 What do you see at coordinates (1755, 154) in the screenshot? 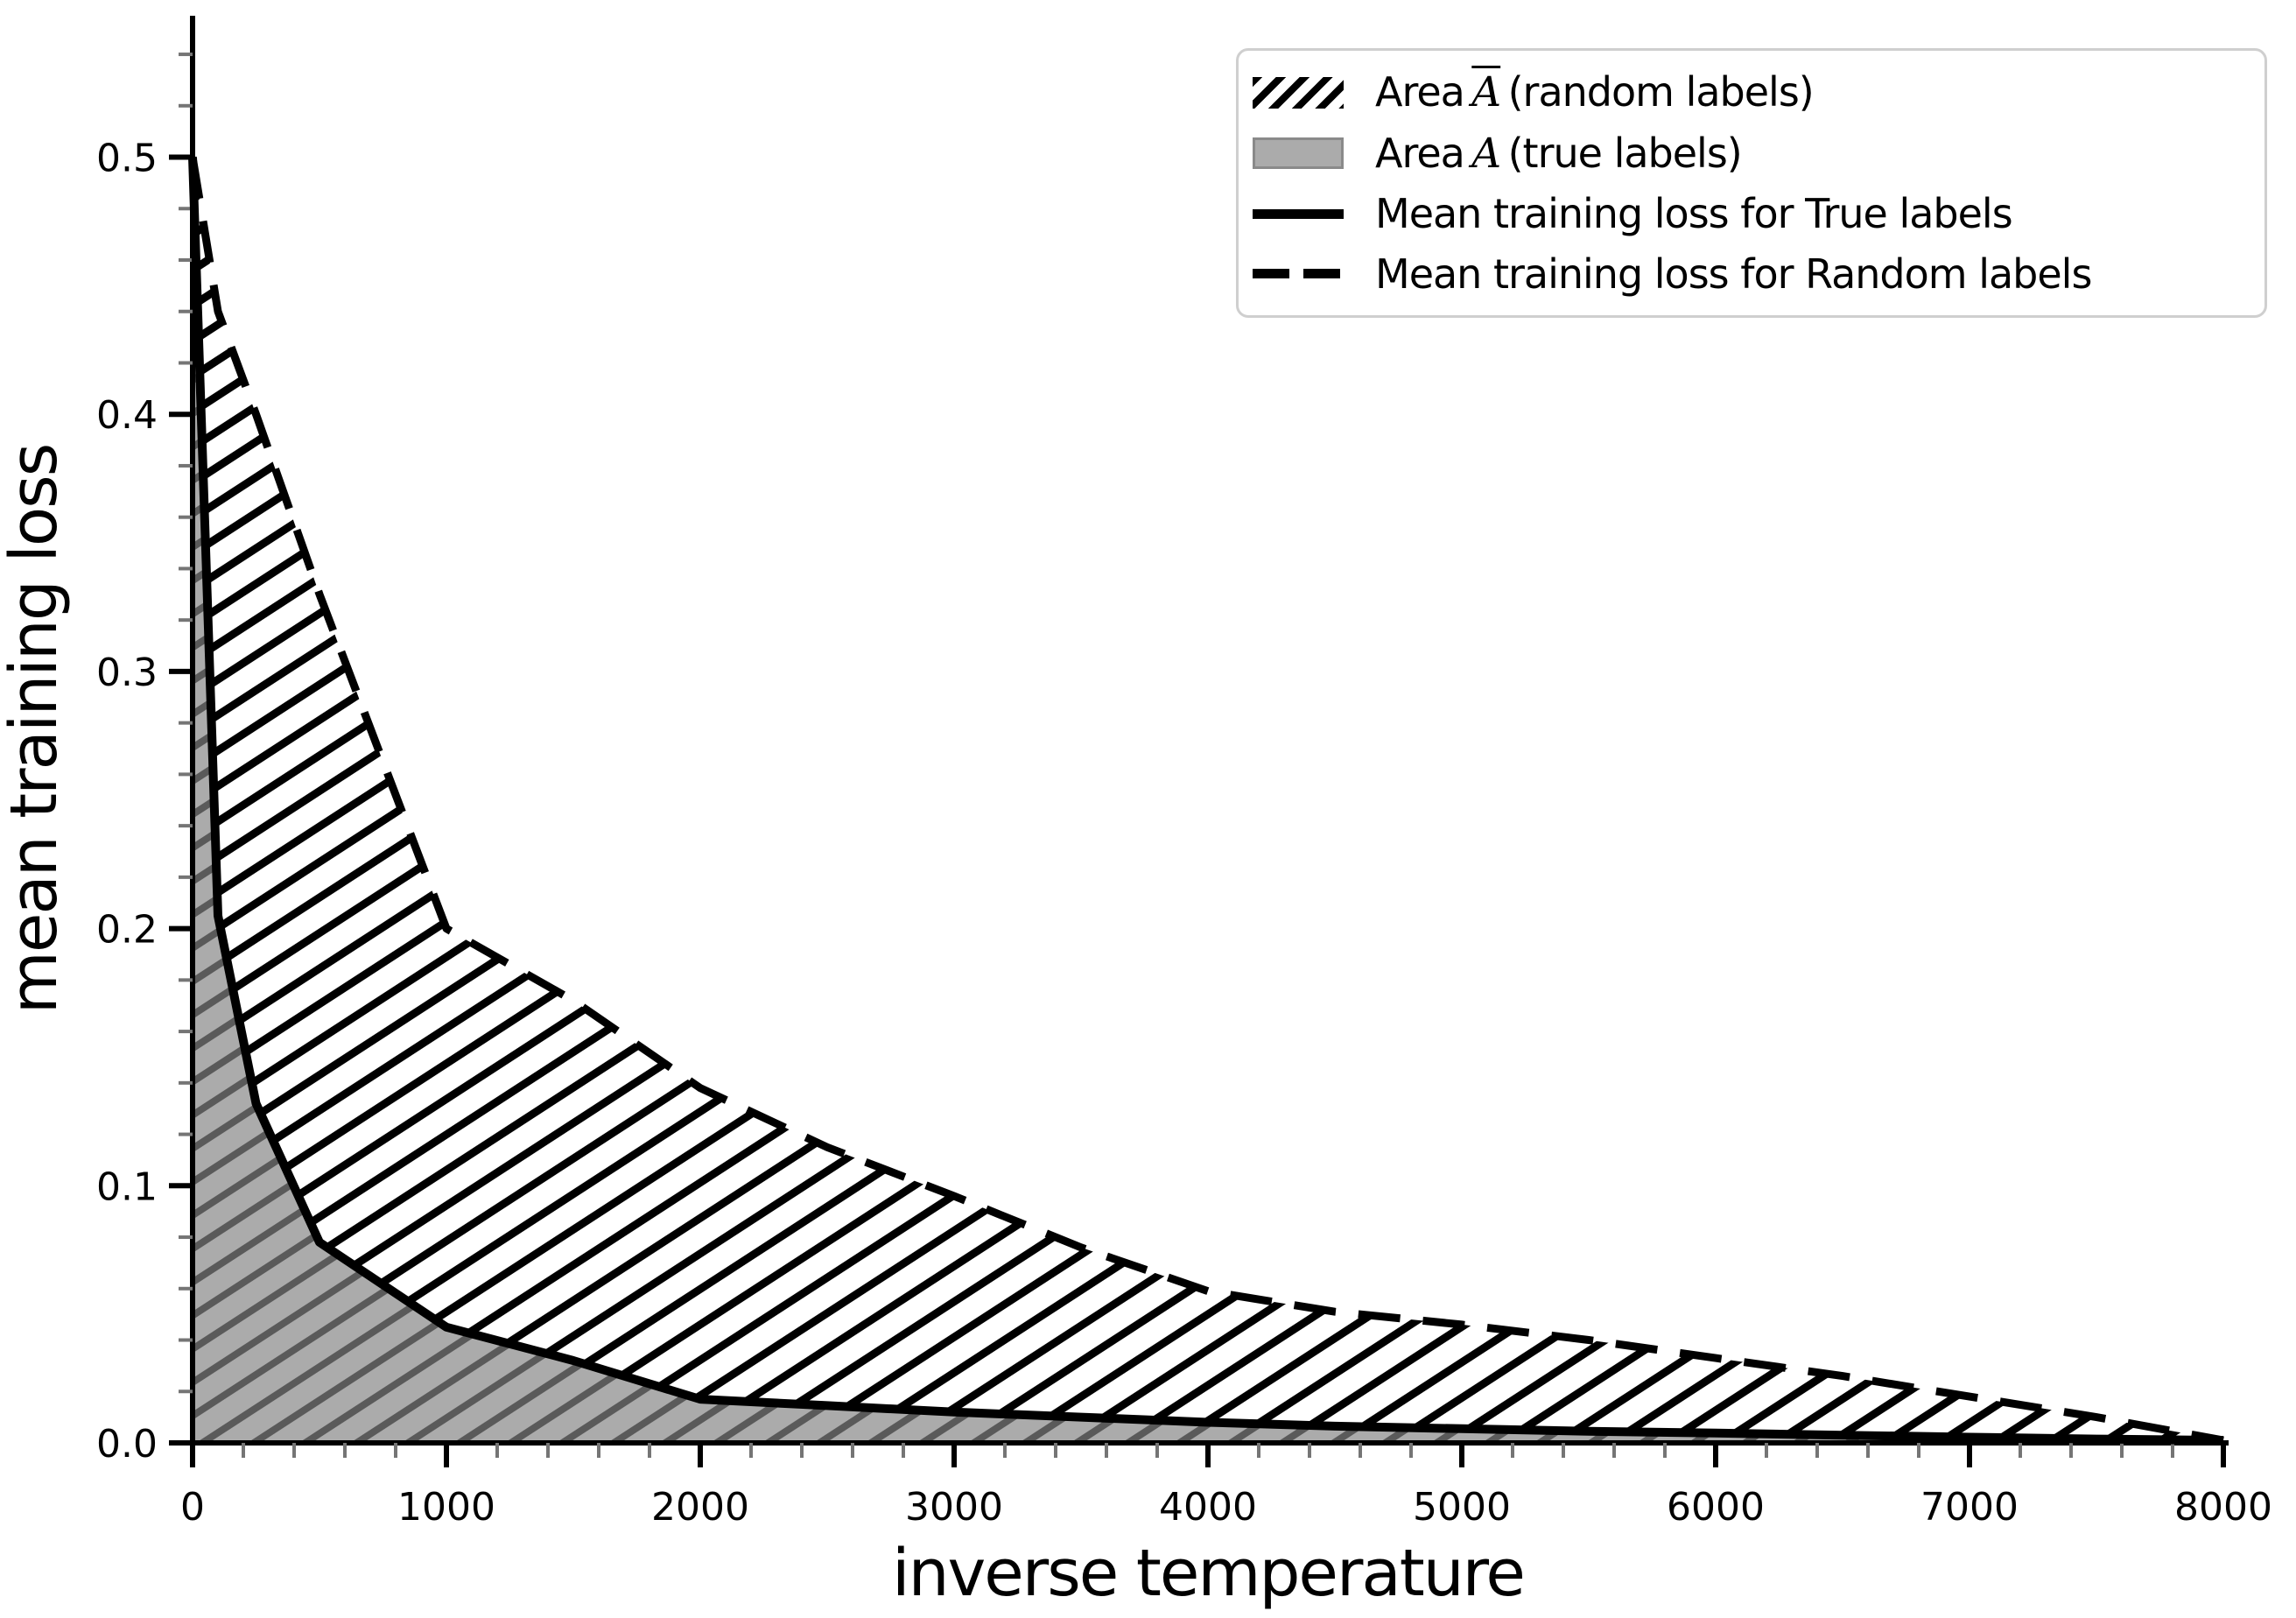
I see `legend-item-area-true: Area A (true labels)` at bounding box center [1755, 154].